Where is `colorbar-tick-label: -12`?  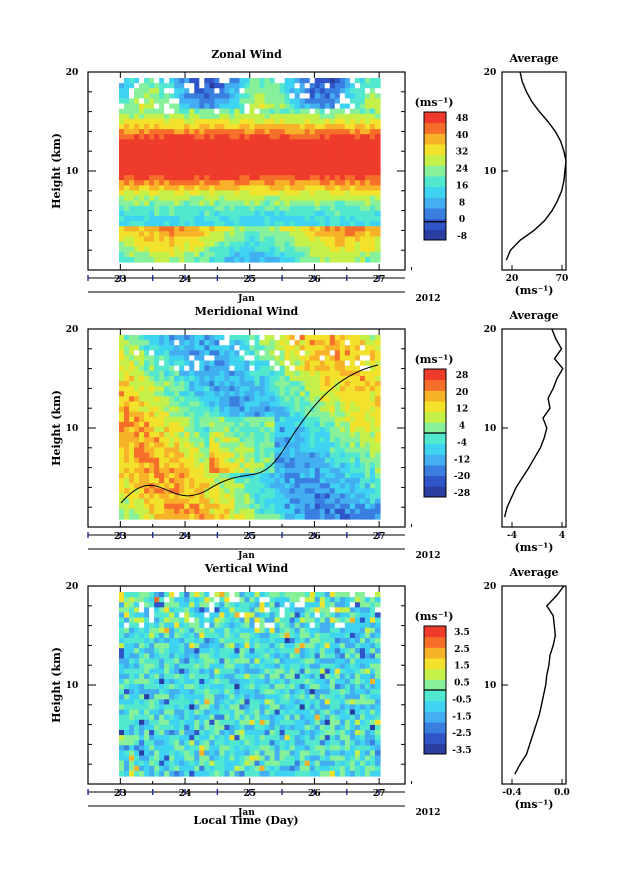
colorbar-tick-label: -12 is located at coordinates (462, 460).